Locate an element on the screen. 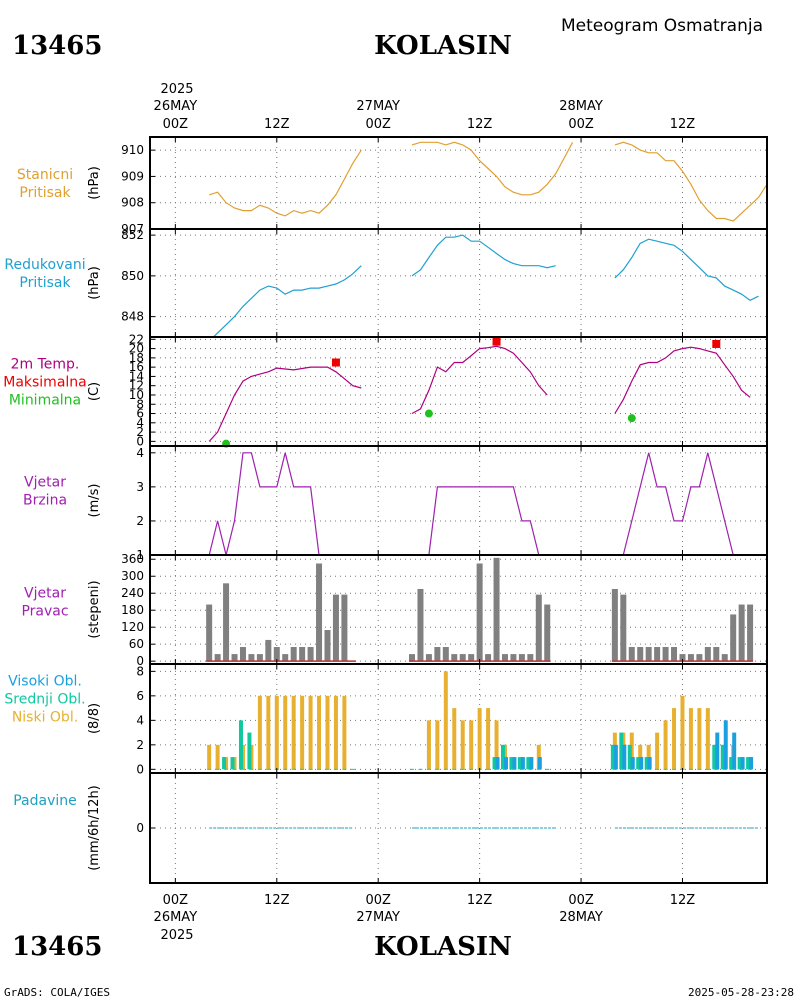 This screenshot has width=800, height=1000. station-name-bottom: KOLASIN is located at coordinates (443, 947).